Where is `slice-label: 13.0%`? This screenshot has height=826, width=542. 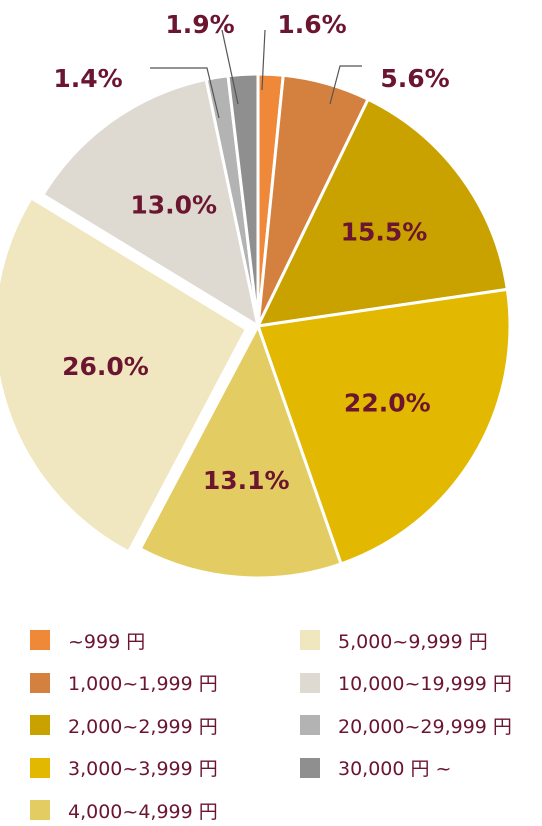 slice-label: 13.0% is located at coordinates (173, 205).